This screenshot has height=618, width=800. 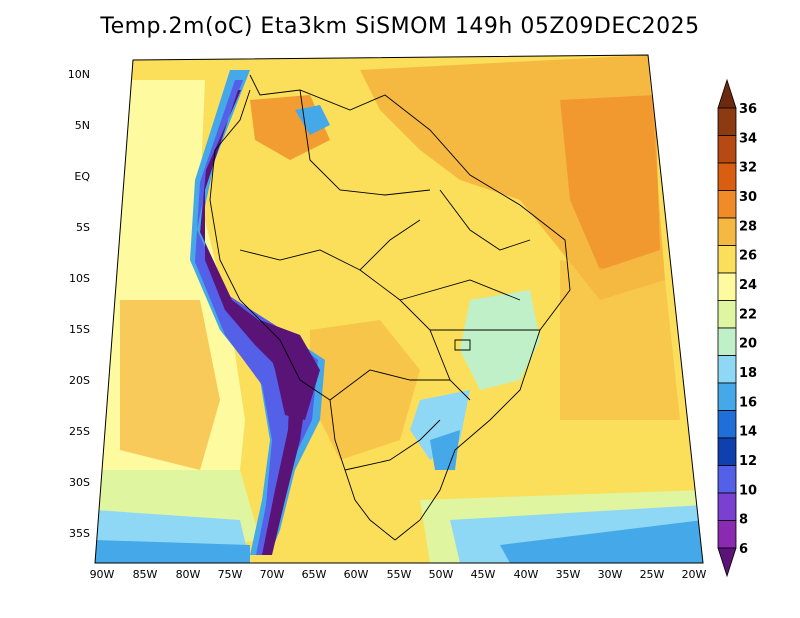 I want to click on colorbar-label: 16, so click(x=748, y=402).